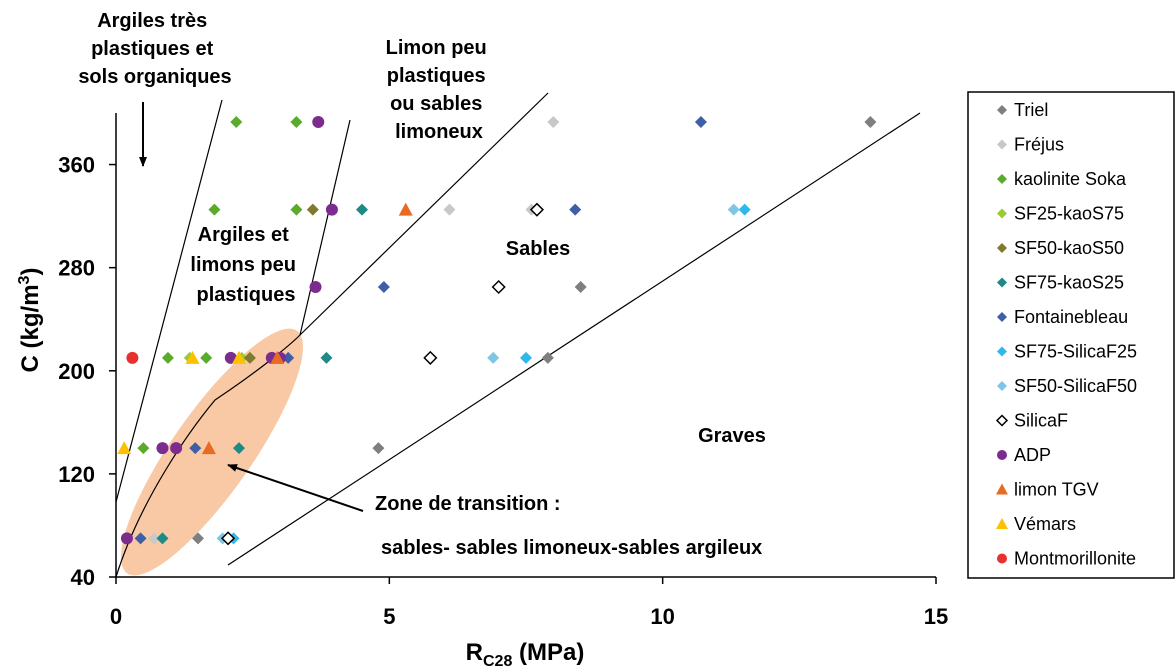 This screenshot has width=1176, height=666. What do you see at coordinates (1002, 351) in the screenshot?
I see `legend-marker-sf75-silicaf25` at bounding box center [1002, 351].